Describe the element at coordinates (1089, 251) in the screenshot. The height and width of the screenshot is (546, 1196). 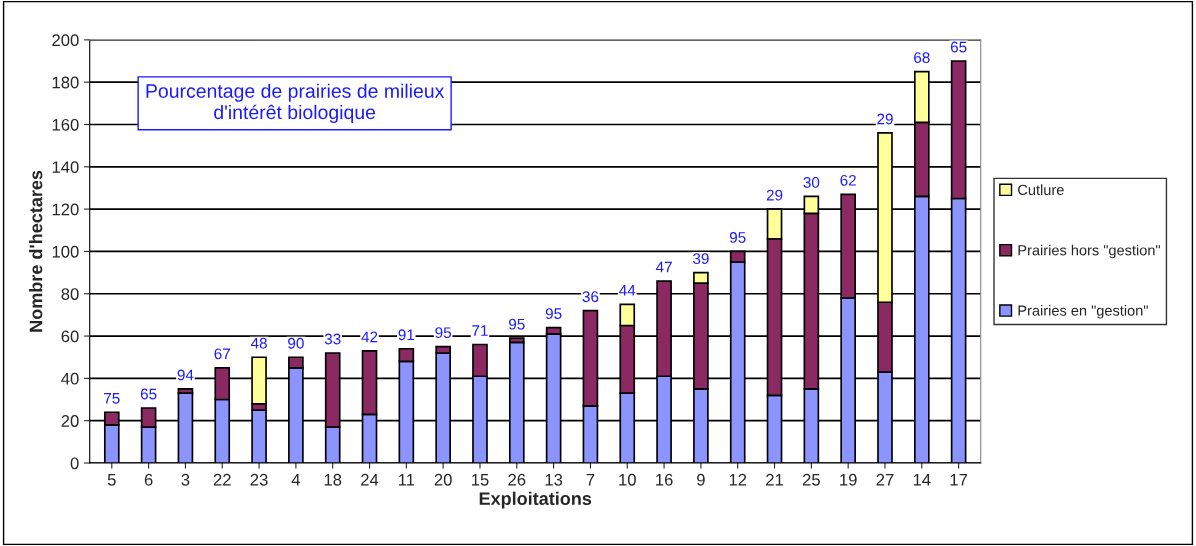
I see `legend-label: Prairies hors "gestion"` at that location.